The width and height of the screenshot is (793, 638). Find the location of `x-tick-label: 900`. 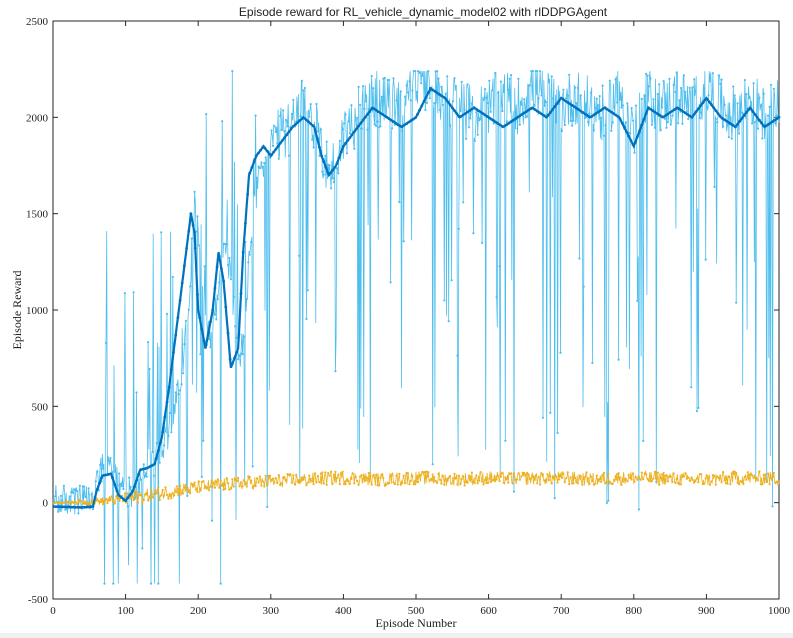

x-tick-label: 900 is located at coordinates (706, 611).